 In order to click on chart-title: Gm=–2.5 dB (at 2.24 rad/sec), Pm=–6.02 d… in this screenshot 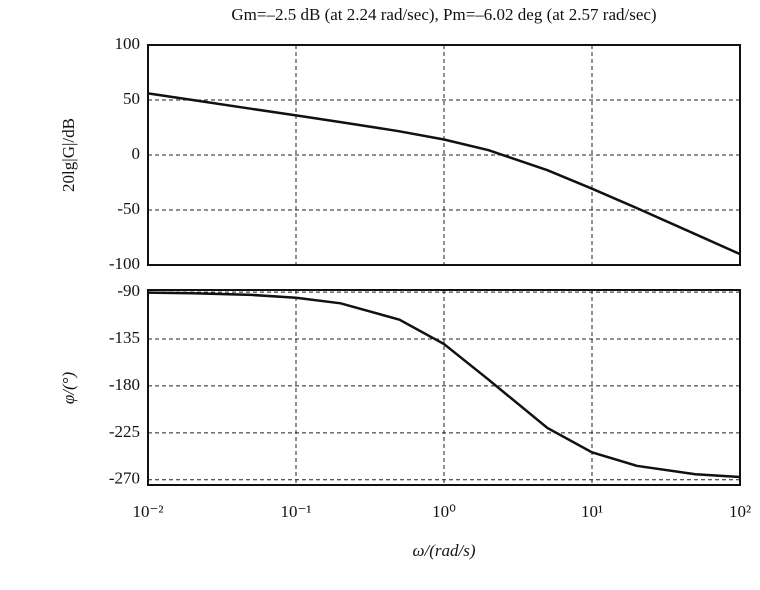, I will do `click(443, 14)`.